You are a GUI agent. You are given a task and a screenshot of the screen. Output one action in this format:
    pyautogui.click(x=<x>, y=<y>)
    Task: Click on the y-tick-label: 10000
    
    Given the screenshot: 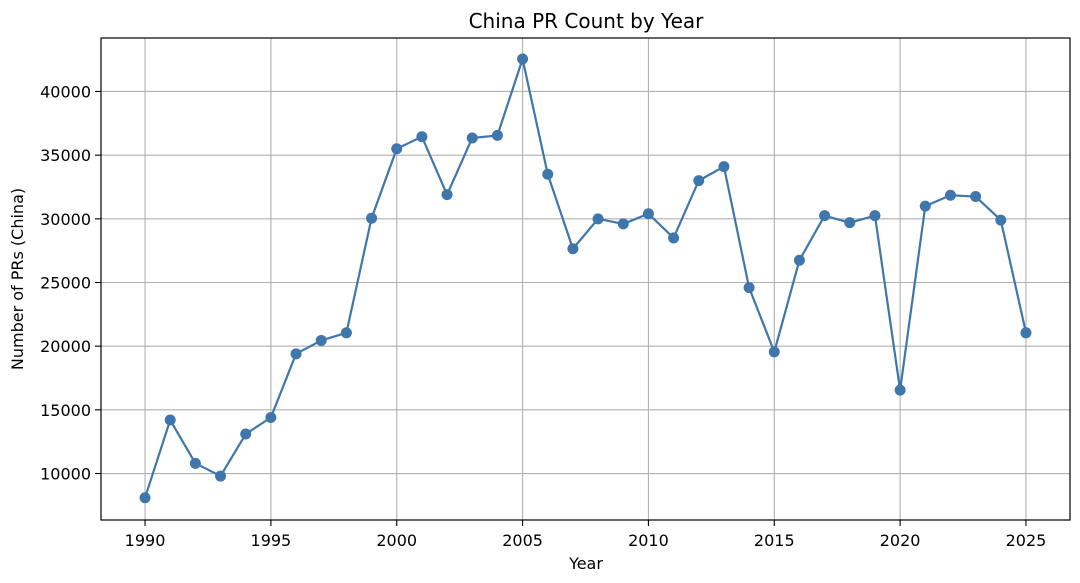 What is the action you would take?
    pyautogui.click(x=65, y=474)
    